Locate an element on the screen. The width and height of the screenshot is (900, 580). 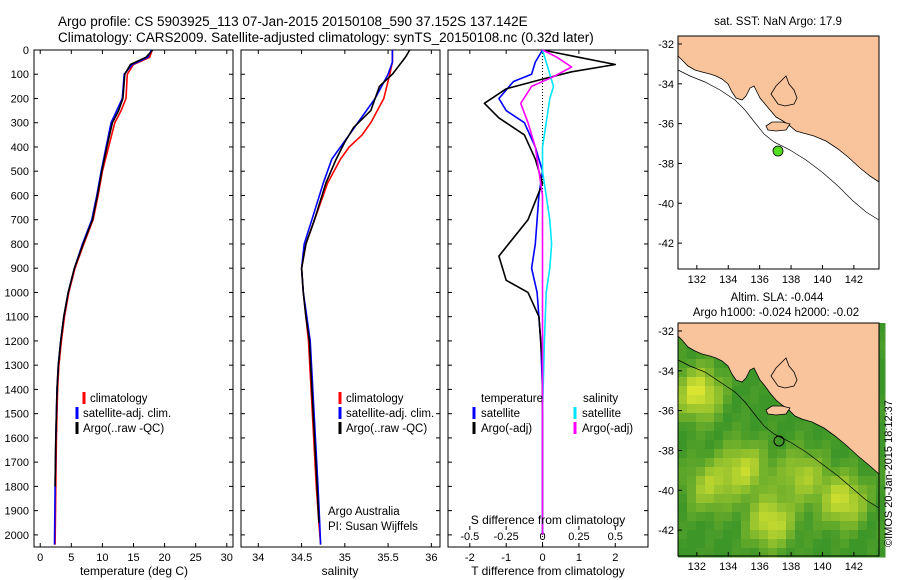
y-tick-label: 100 is located at coordinates (20, 75).